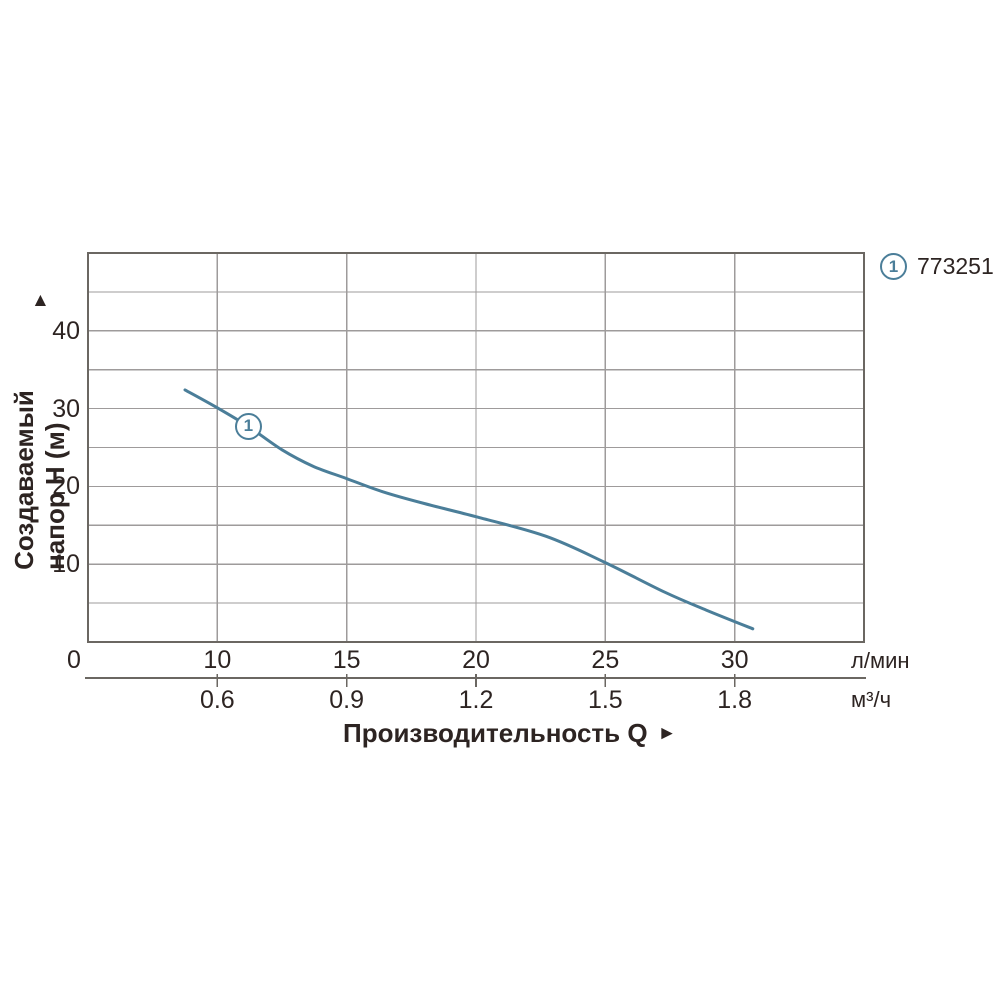 Image resolution: width=1000 pixels, height=1000 pixels. Describe the element at coordinates (871, 699) in the screenshot. I see `x-axis-unit-secondary: м³/ч` at that location.